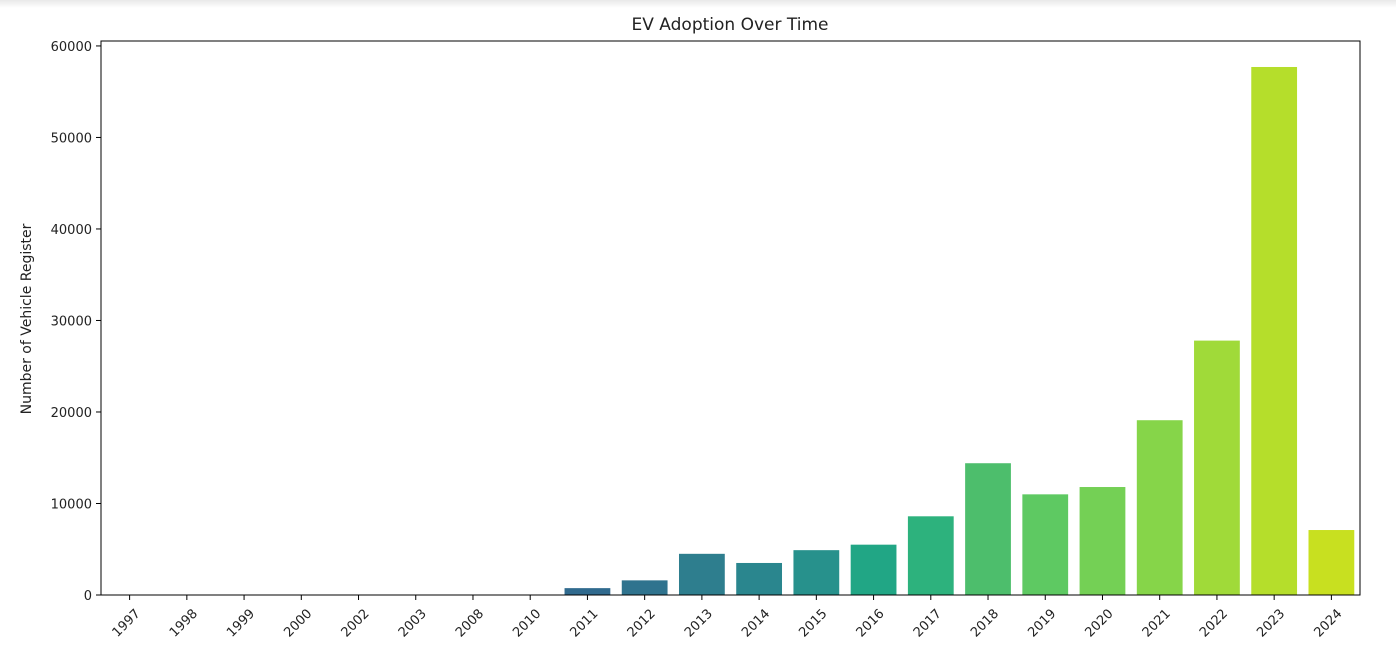 The image size is (1396, 653). I want to click on bar-2013, so click(701, 574).